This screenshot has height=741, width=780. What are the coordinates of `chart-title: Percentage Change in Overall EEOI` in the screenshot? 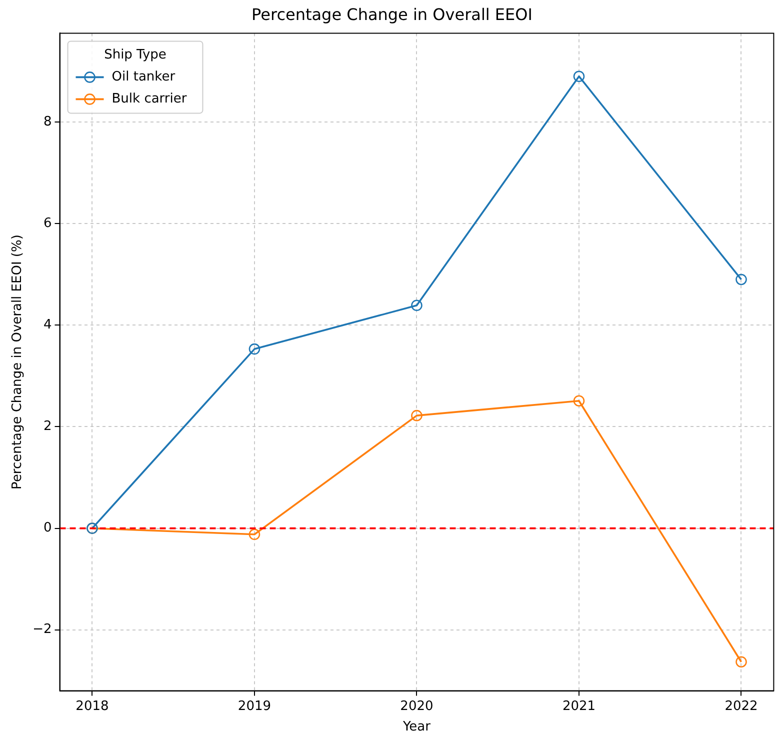 It's located at (392, 14).